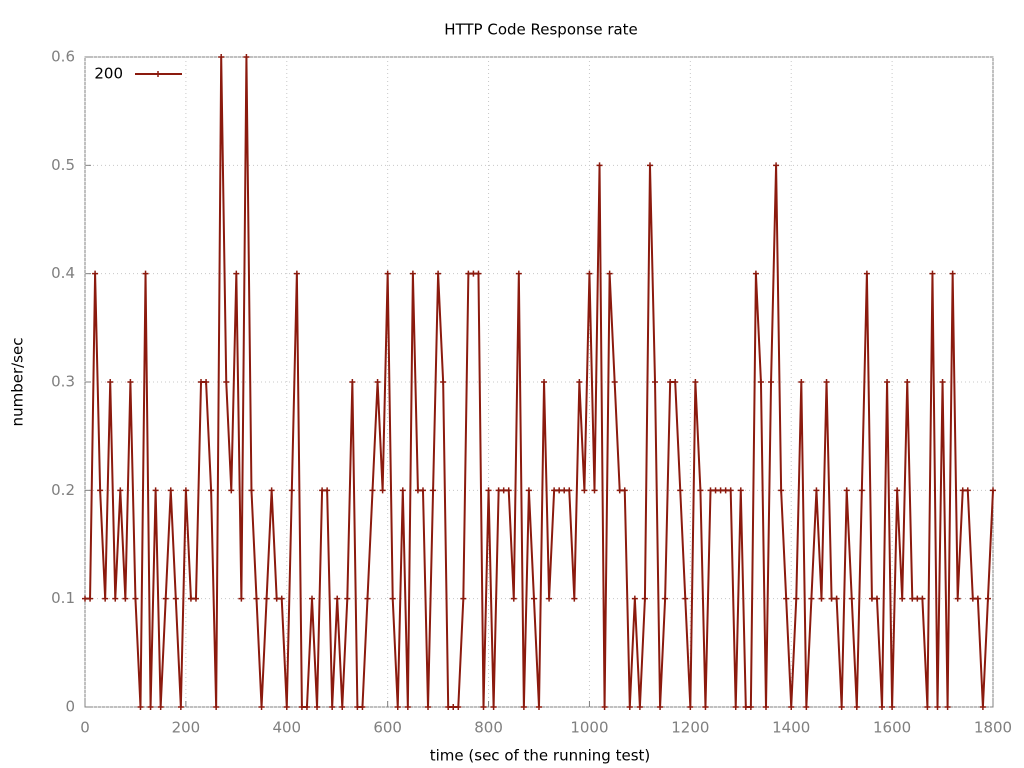  What do you see at coordinates (63, 490) in the screenshot?
I see `y-tick-label: 0.2` at bounding box center [63, 490].